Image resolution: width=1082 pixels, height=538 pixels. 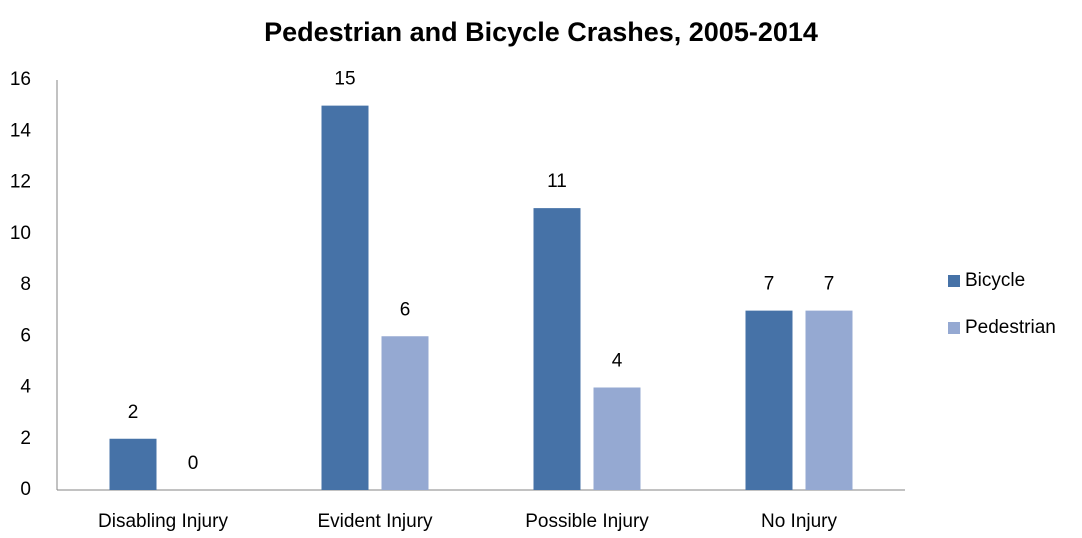 I want to click on y-tick-label: 12, so click(x=20, y=182).